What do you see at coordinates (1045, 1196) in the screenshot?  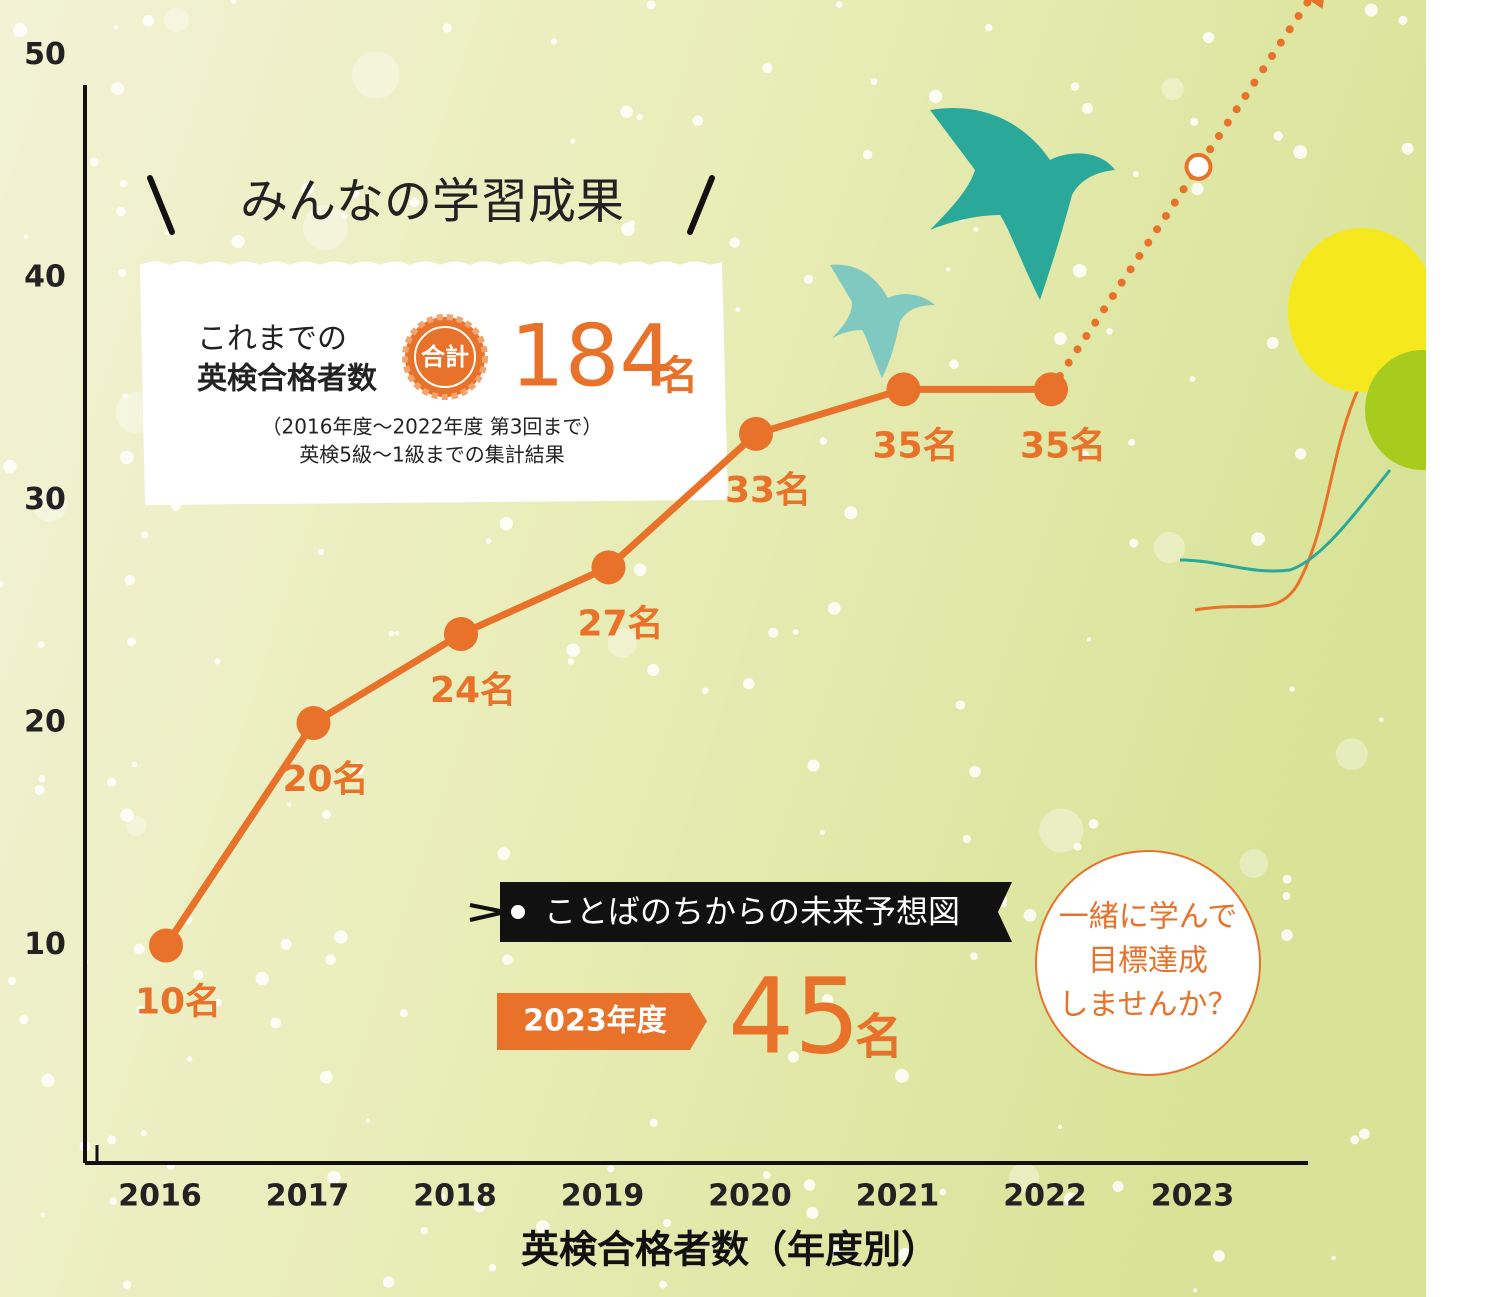 I see `x-tick-label: 2022` at bounding box center [1045, 1196].